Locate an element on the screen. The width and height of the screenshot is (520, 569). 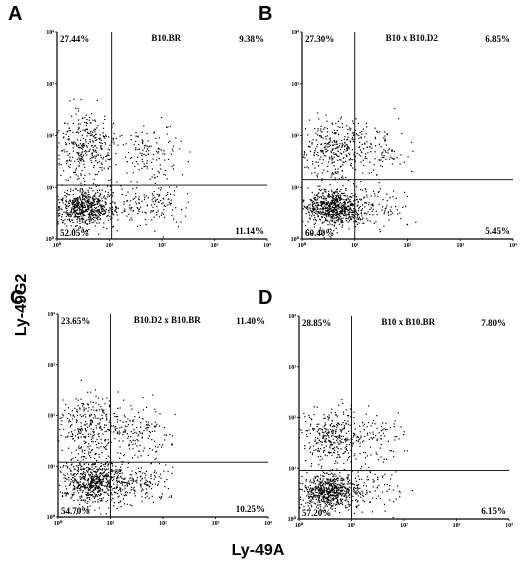
x-tick-label: 10² is located at coordinates (404, 526).